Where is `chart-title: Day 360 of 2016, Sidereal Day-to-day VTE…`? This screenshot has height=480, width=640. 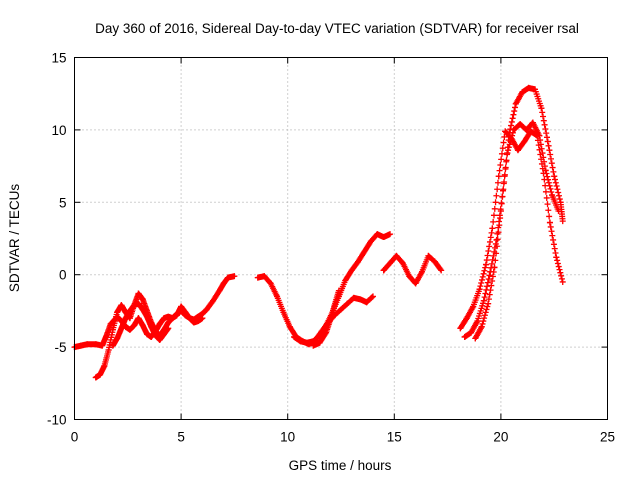 chart-title: Day 360 of 2016, Sidereal Day-to-day VTE… is located at coordinates (337, 28).